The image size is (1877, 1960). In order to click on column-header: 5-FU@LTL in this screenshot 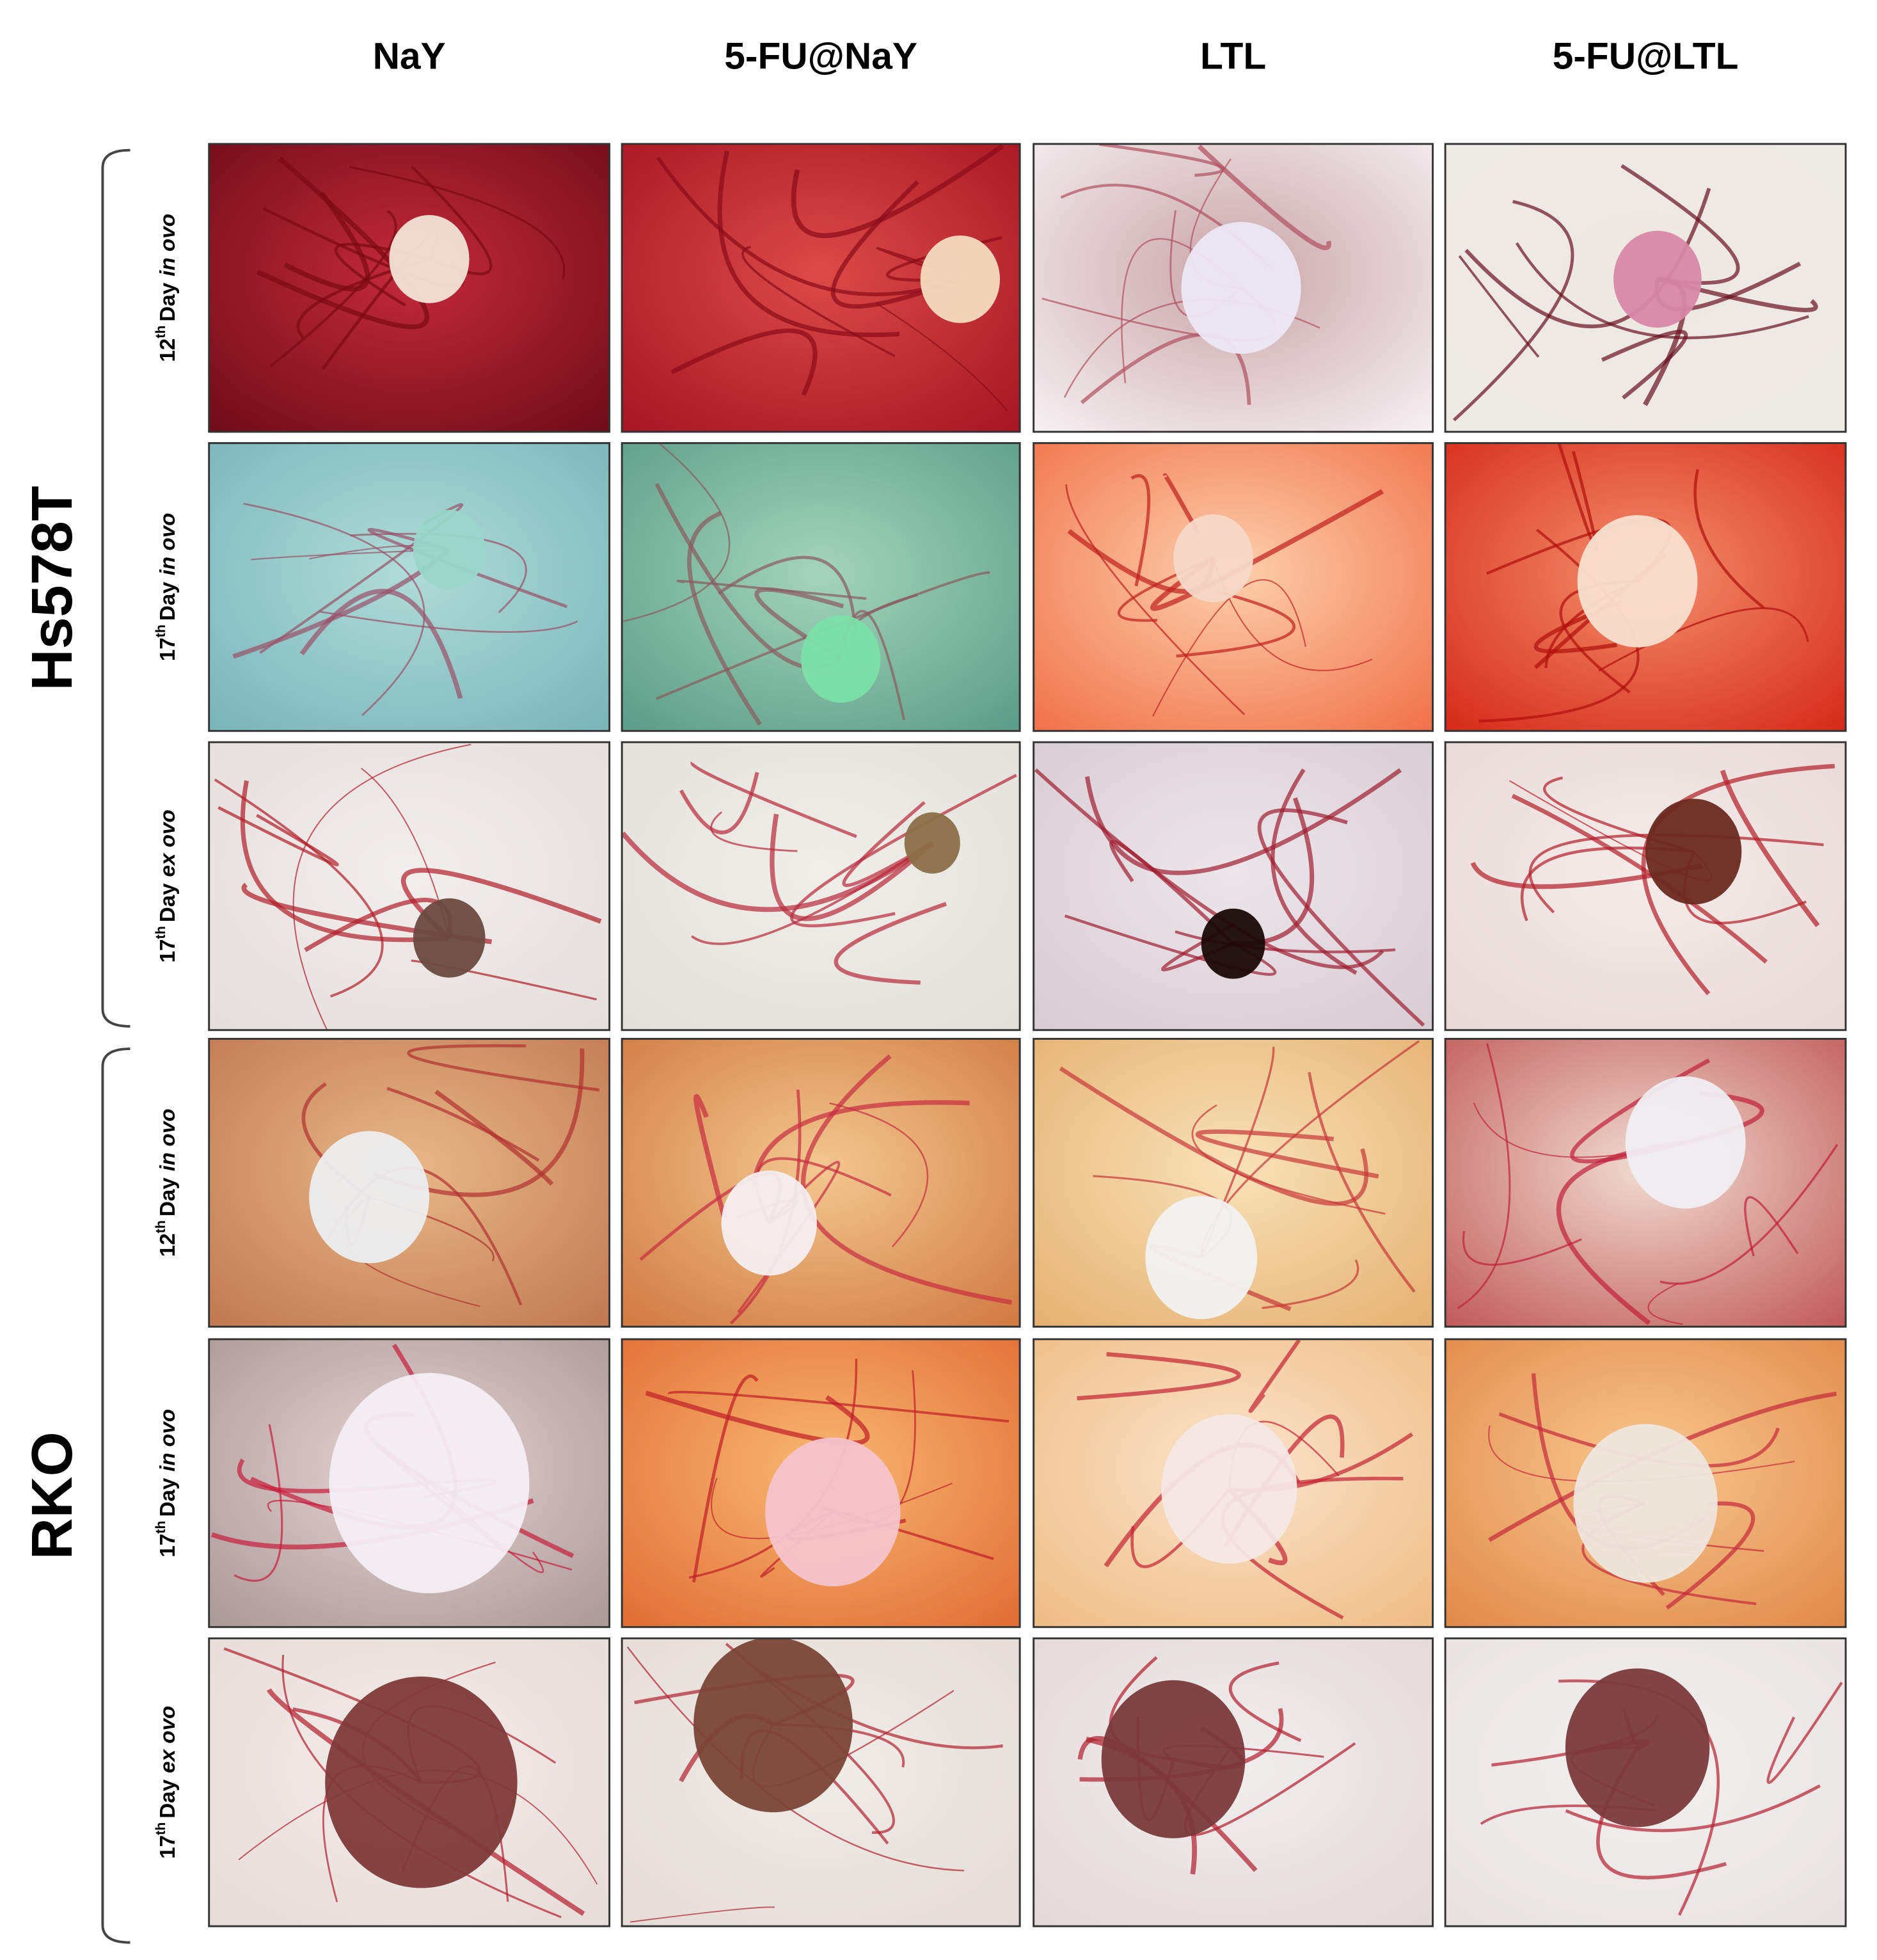, I will do `click(1646, 56)`.